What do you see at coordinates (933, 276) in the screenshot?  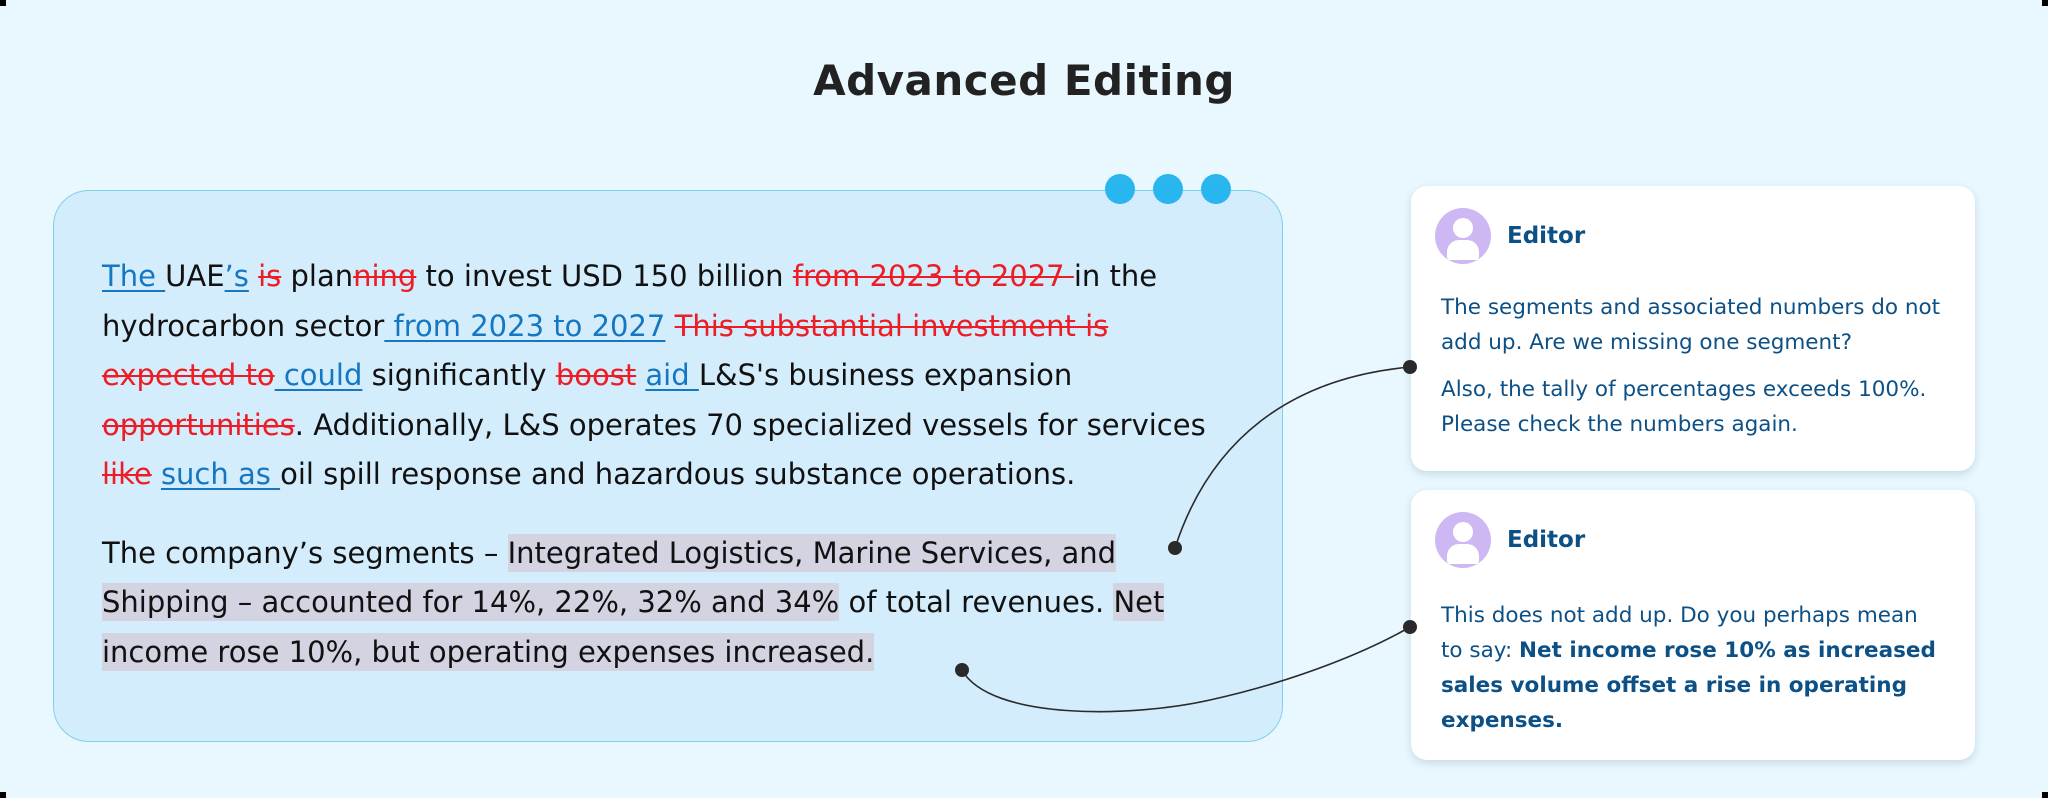 I see `deletion: from 2023 to 2027` at bounding box center [933, 276].